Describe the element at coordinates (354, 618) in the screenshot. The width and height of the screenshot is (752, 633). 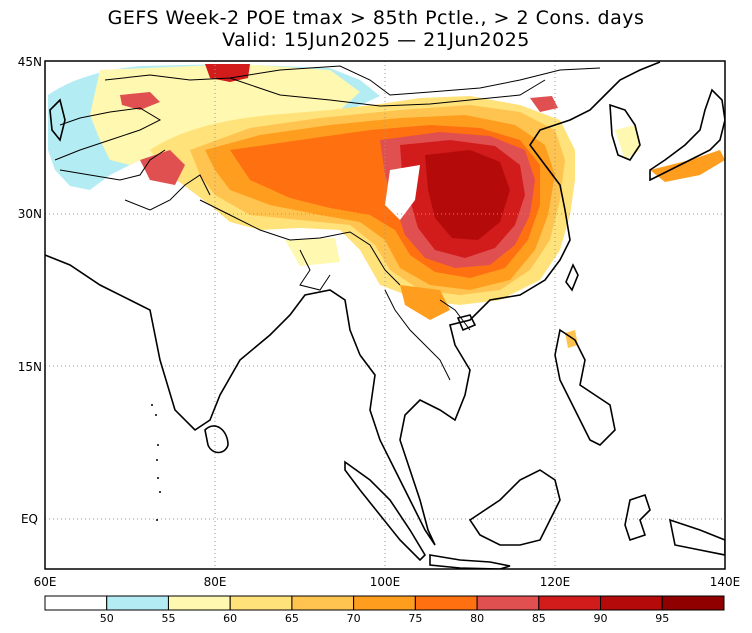
I see `colorbar-label: 70` at that location.